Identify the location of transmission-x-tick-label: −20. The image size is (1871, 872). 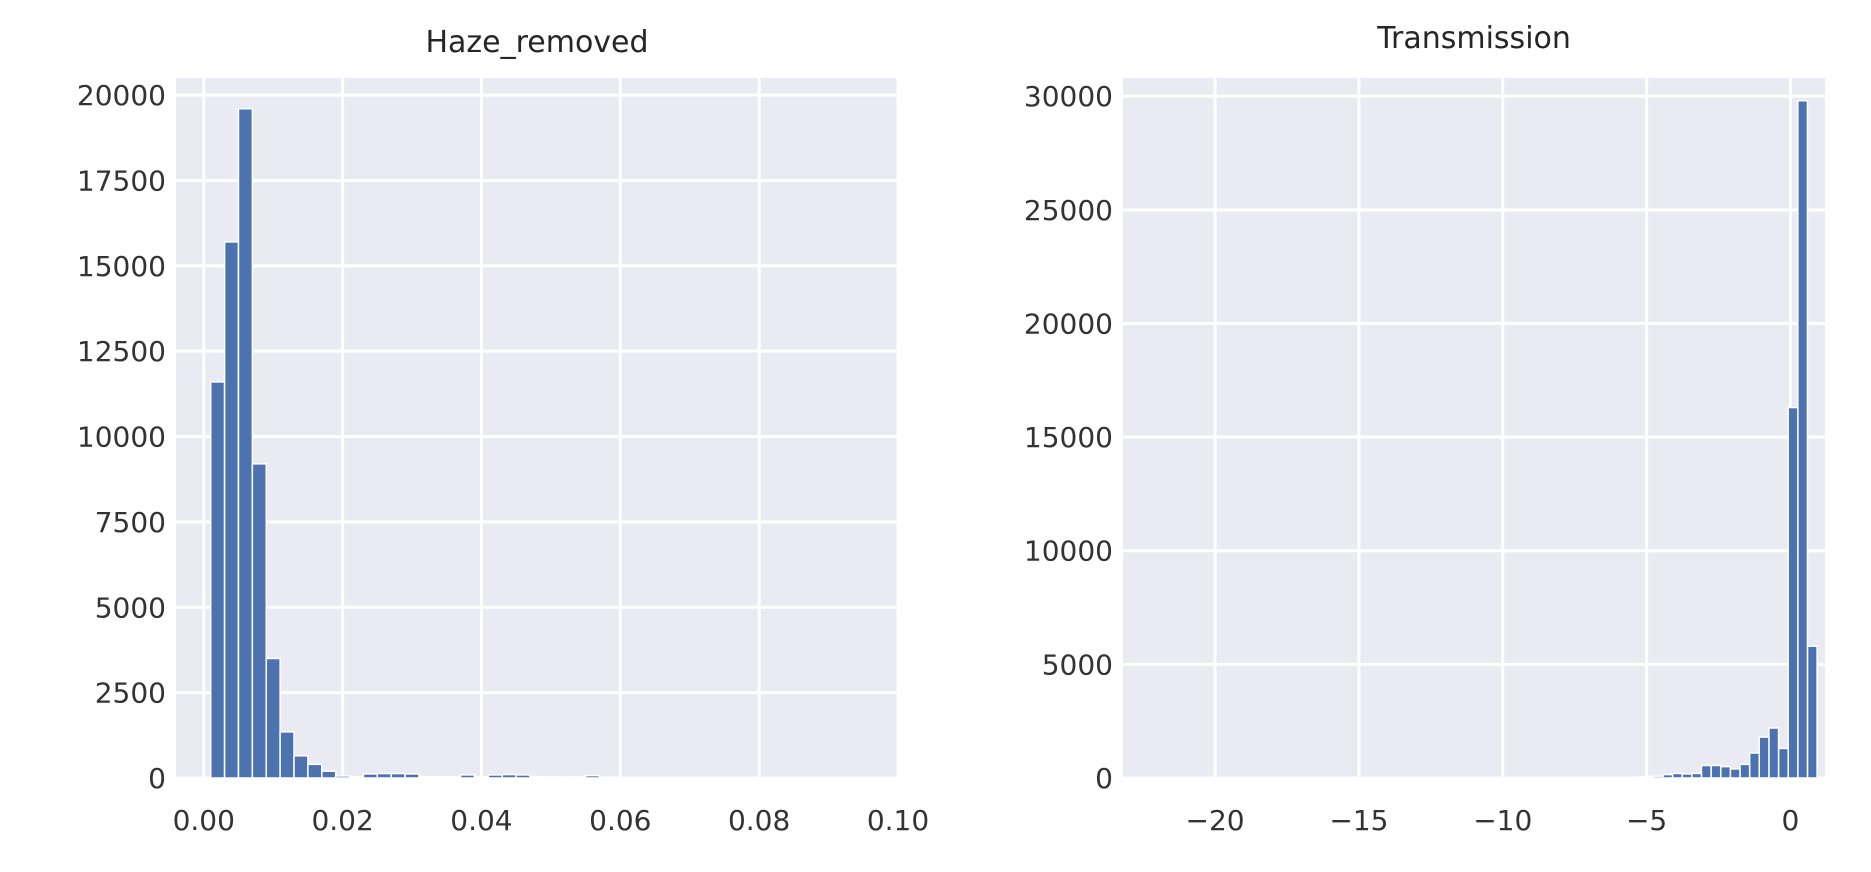
(1215, 820).